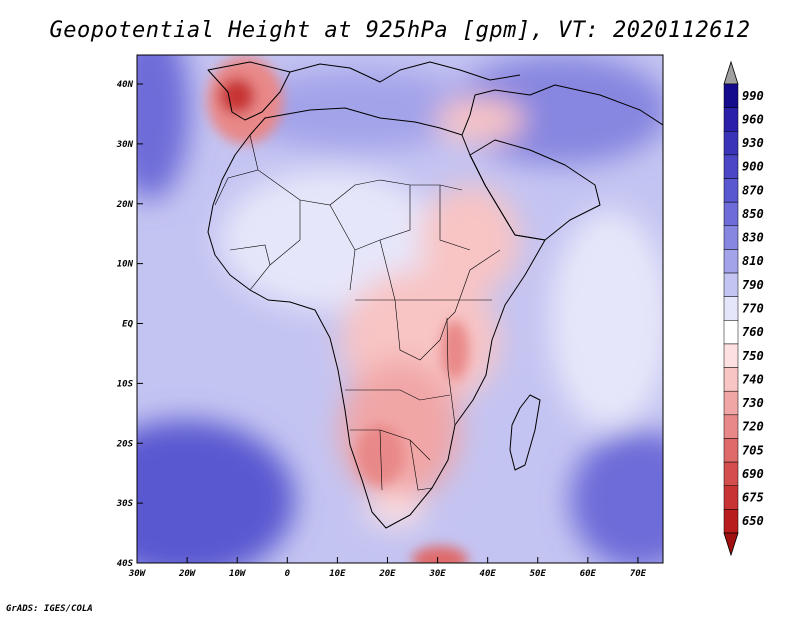 The height and width of the screenshot is (618, 800). I want to click on lat-tick-label: EQ, so click(127, 325).